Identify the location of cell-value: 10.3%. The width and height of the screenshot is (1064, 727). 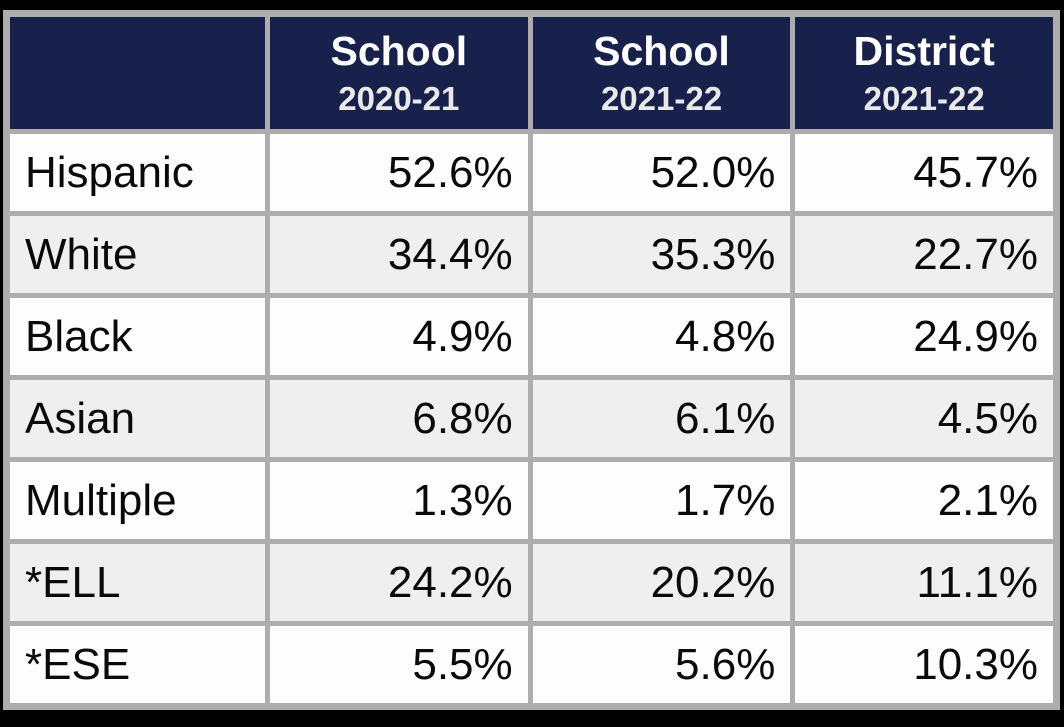
(924, 664).